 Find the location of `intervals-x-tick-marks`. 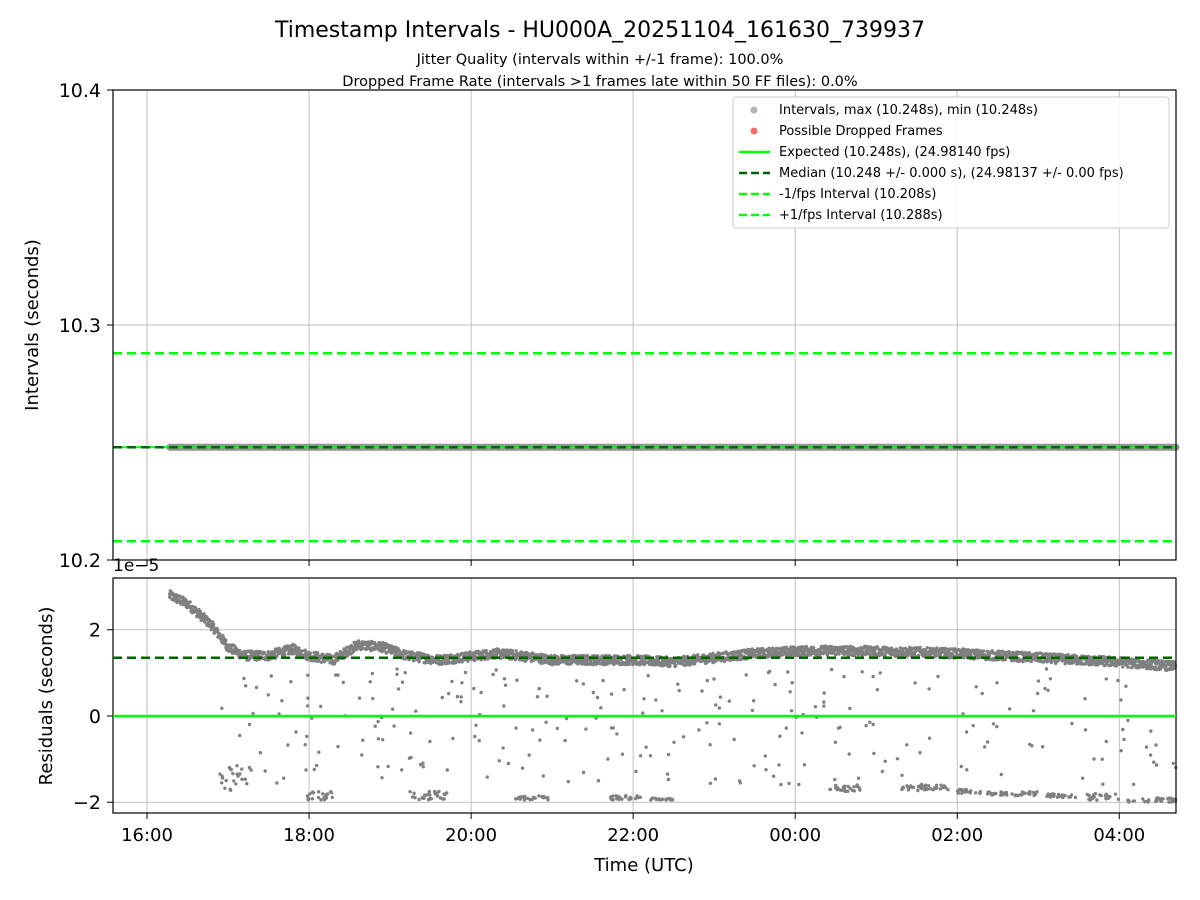

intervals-x-tick-marks is located at coordinates (633, 563).